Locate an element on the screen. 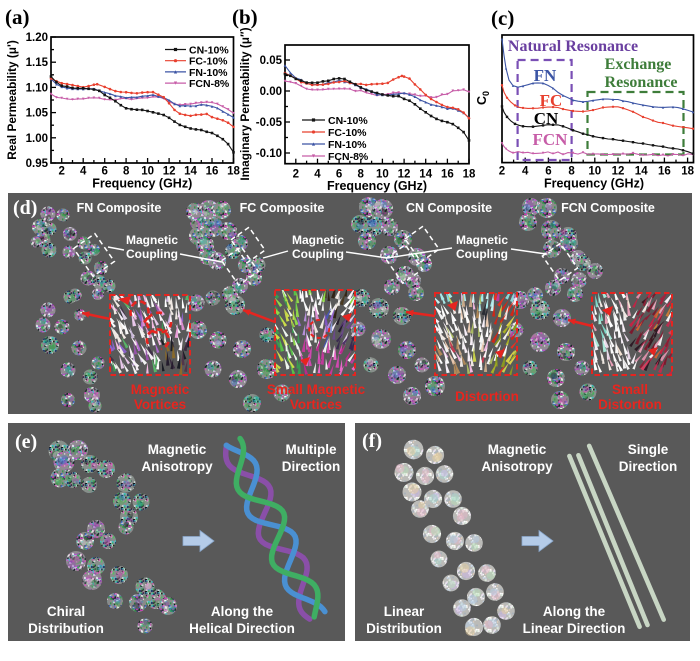 Image resolution: width=700 pixels, height=661 pixels. svg-text: FN is located at coordinates (545, 75).